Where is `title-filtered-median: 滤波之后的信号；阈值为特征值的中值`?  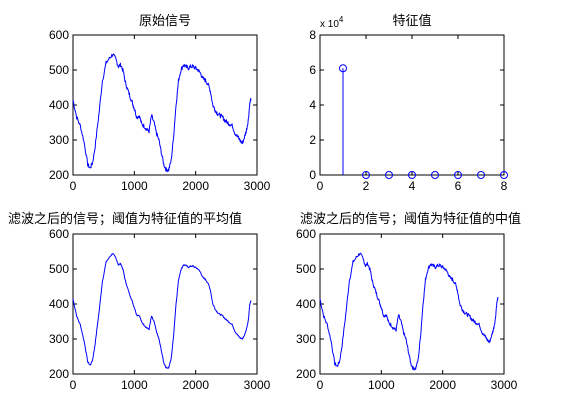 title-filtered-median: 滤波之后的信号；阈值为特征值的中值 is located at coordinates (410, 219).